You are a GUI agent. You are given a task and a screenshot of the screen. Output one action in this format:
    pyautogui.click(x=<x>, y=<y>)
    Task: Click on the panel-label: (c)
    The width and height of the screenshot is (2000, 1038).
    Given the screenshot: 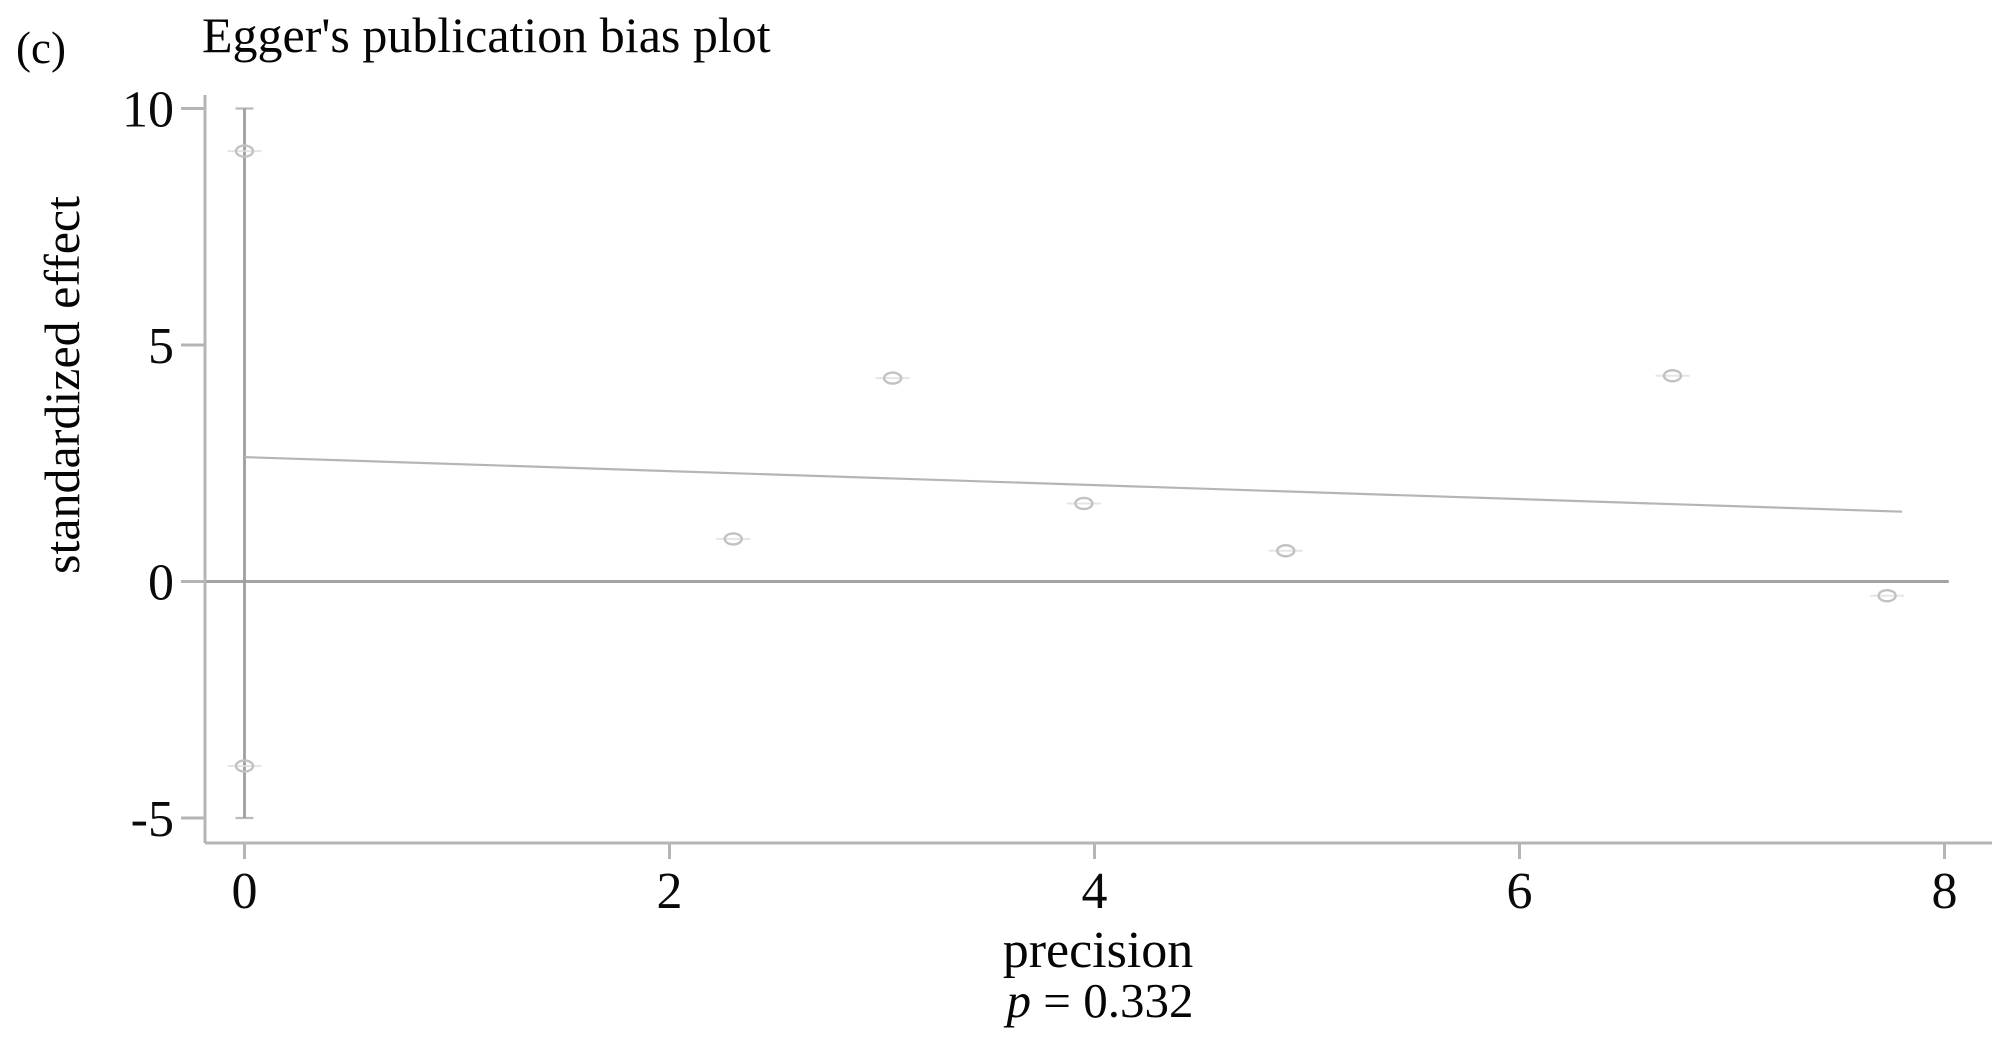 What is the action you would take?
    pyautogui.click(x=41, y=48)
    